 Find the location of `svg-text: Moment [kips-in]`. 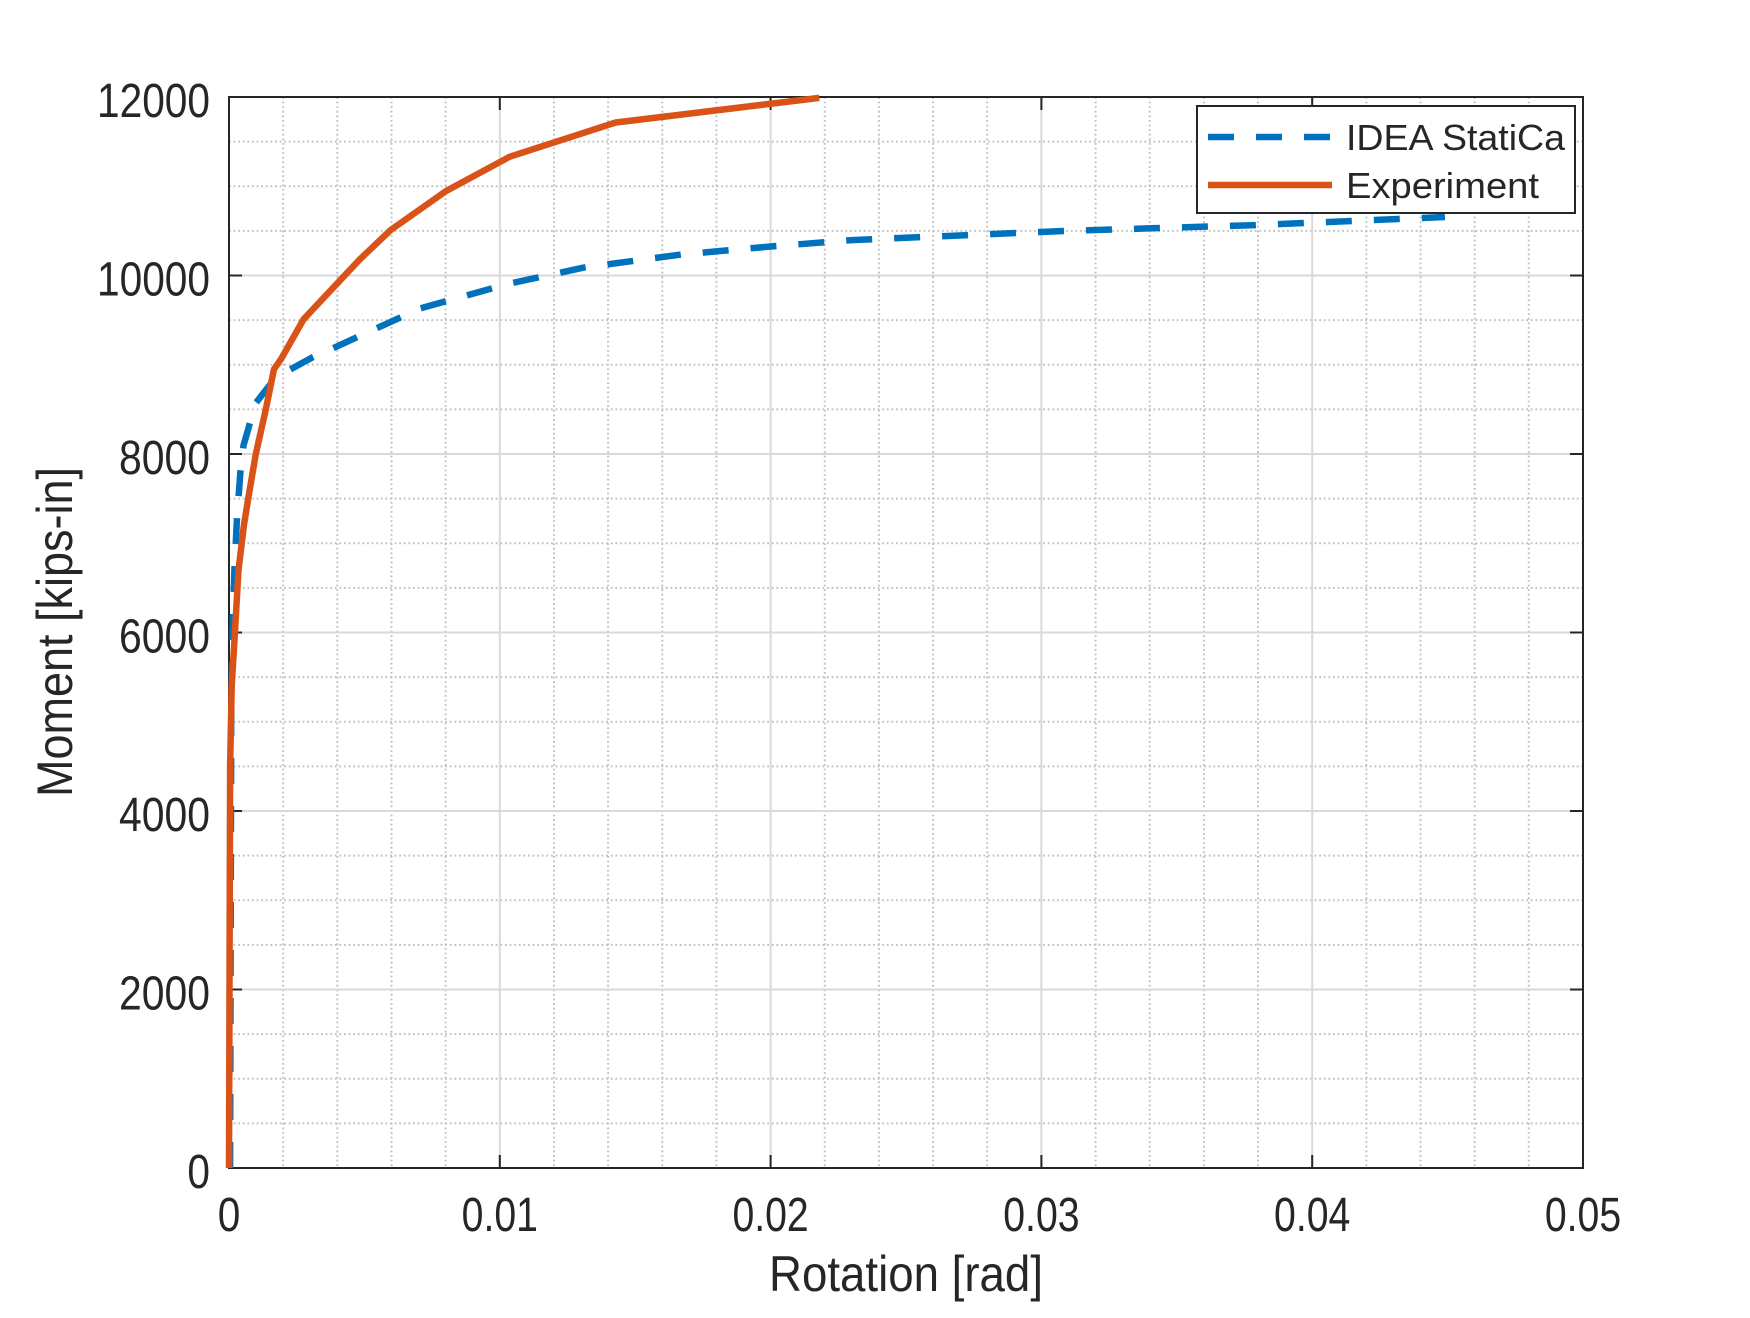

svg-text: Moment [kips-in] is located at coordinates (55, 632).